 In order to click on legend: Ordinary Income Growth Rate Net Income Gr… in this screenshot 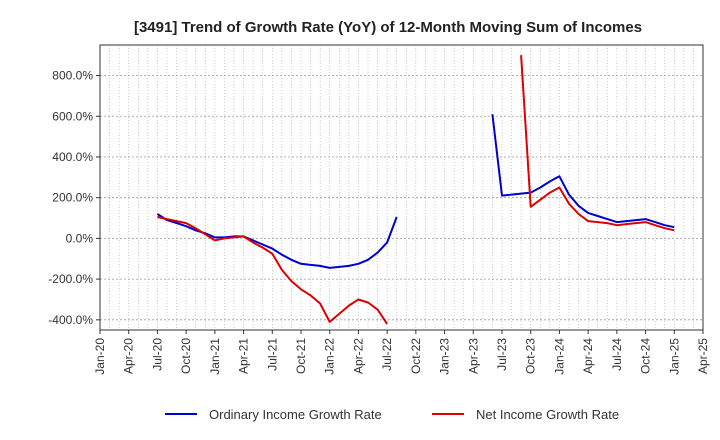, I will do `click(392, 414)`.